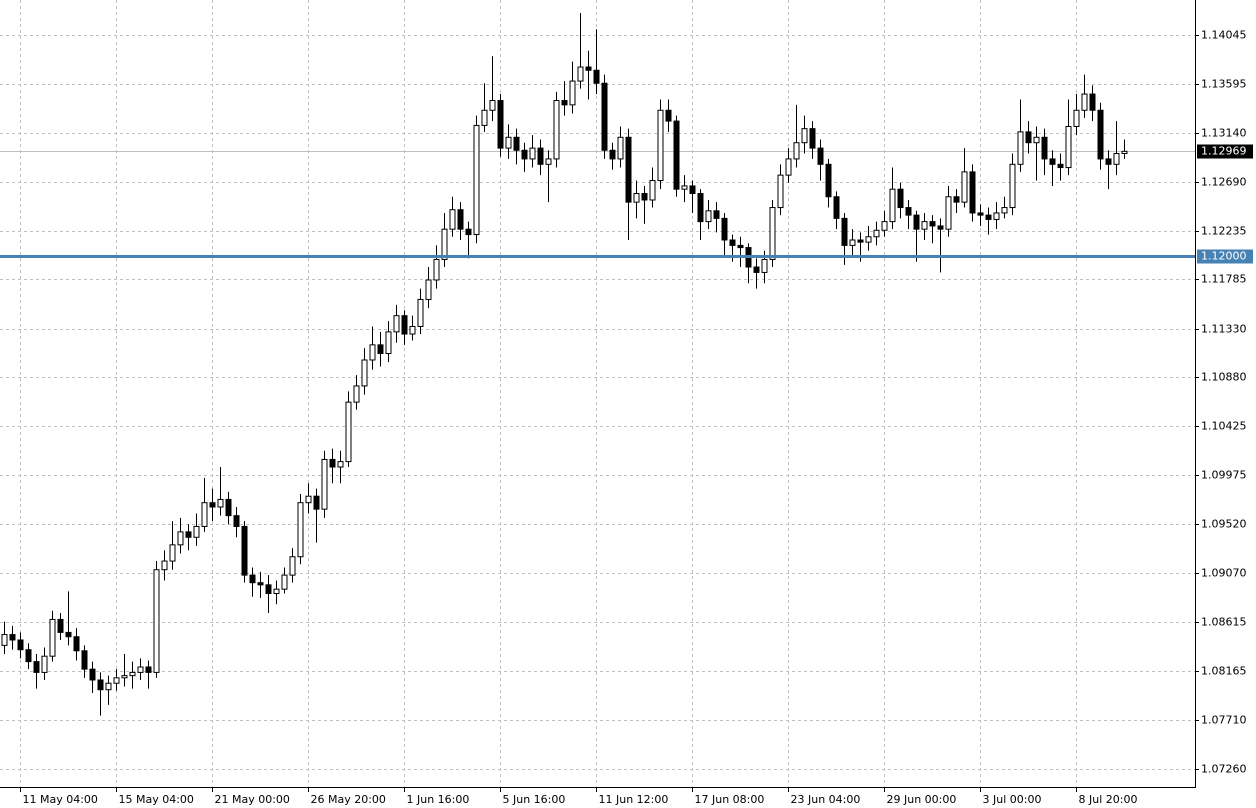 The image size is (1256, 808). Describe the element at coordinates (1224, 182) in the screenshot. I see `y-tick-label: 1.12690` at that location.